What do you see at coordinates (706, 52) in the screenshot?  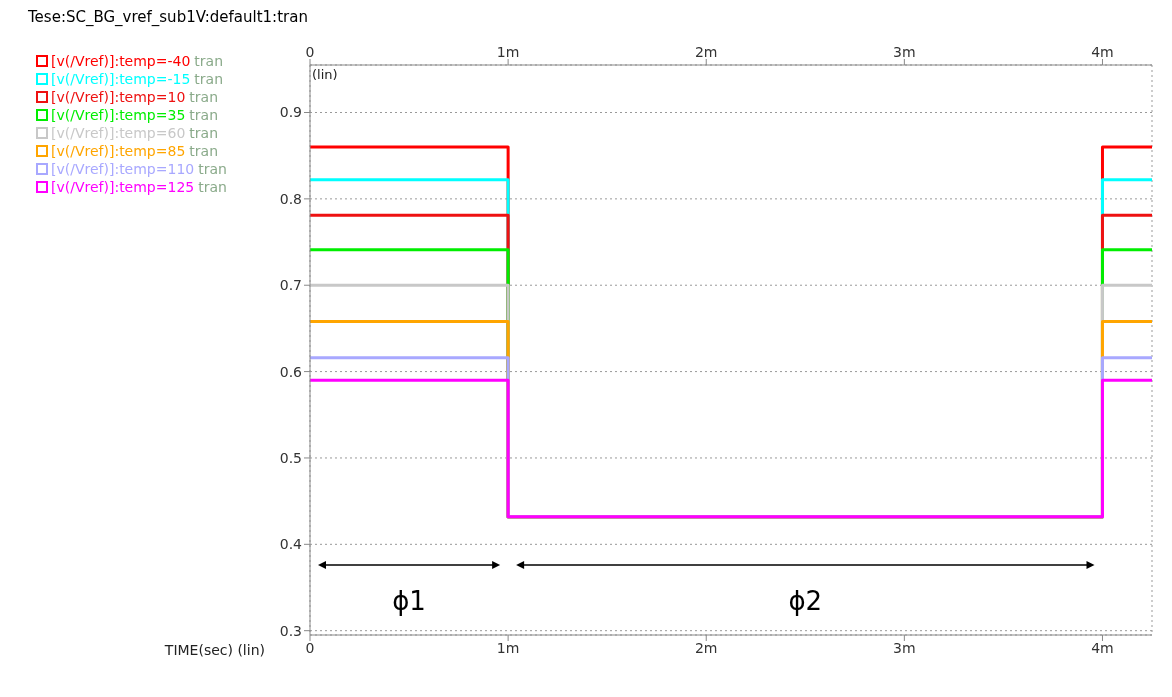 I see `x2-tick-label: 2m` at bounding box center [706, 52].